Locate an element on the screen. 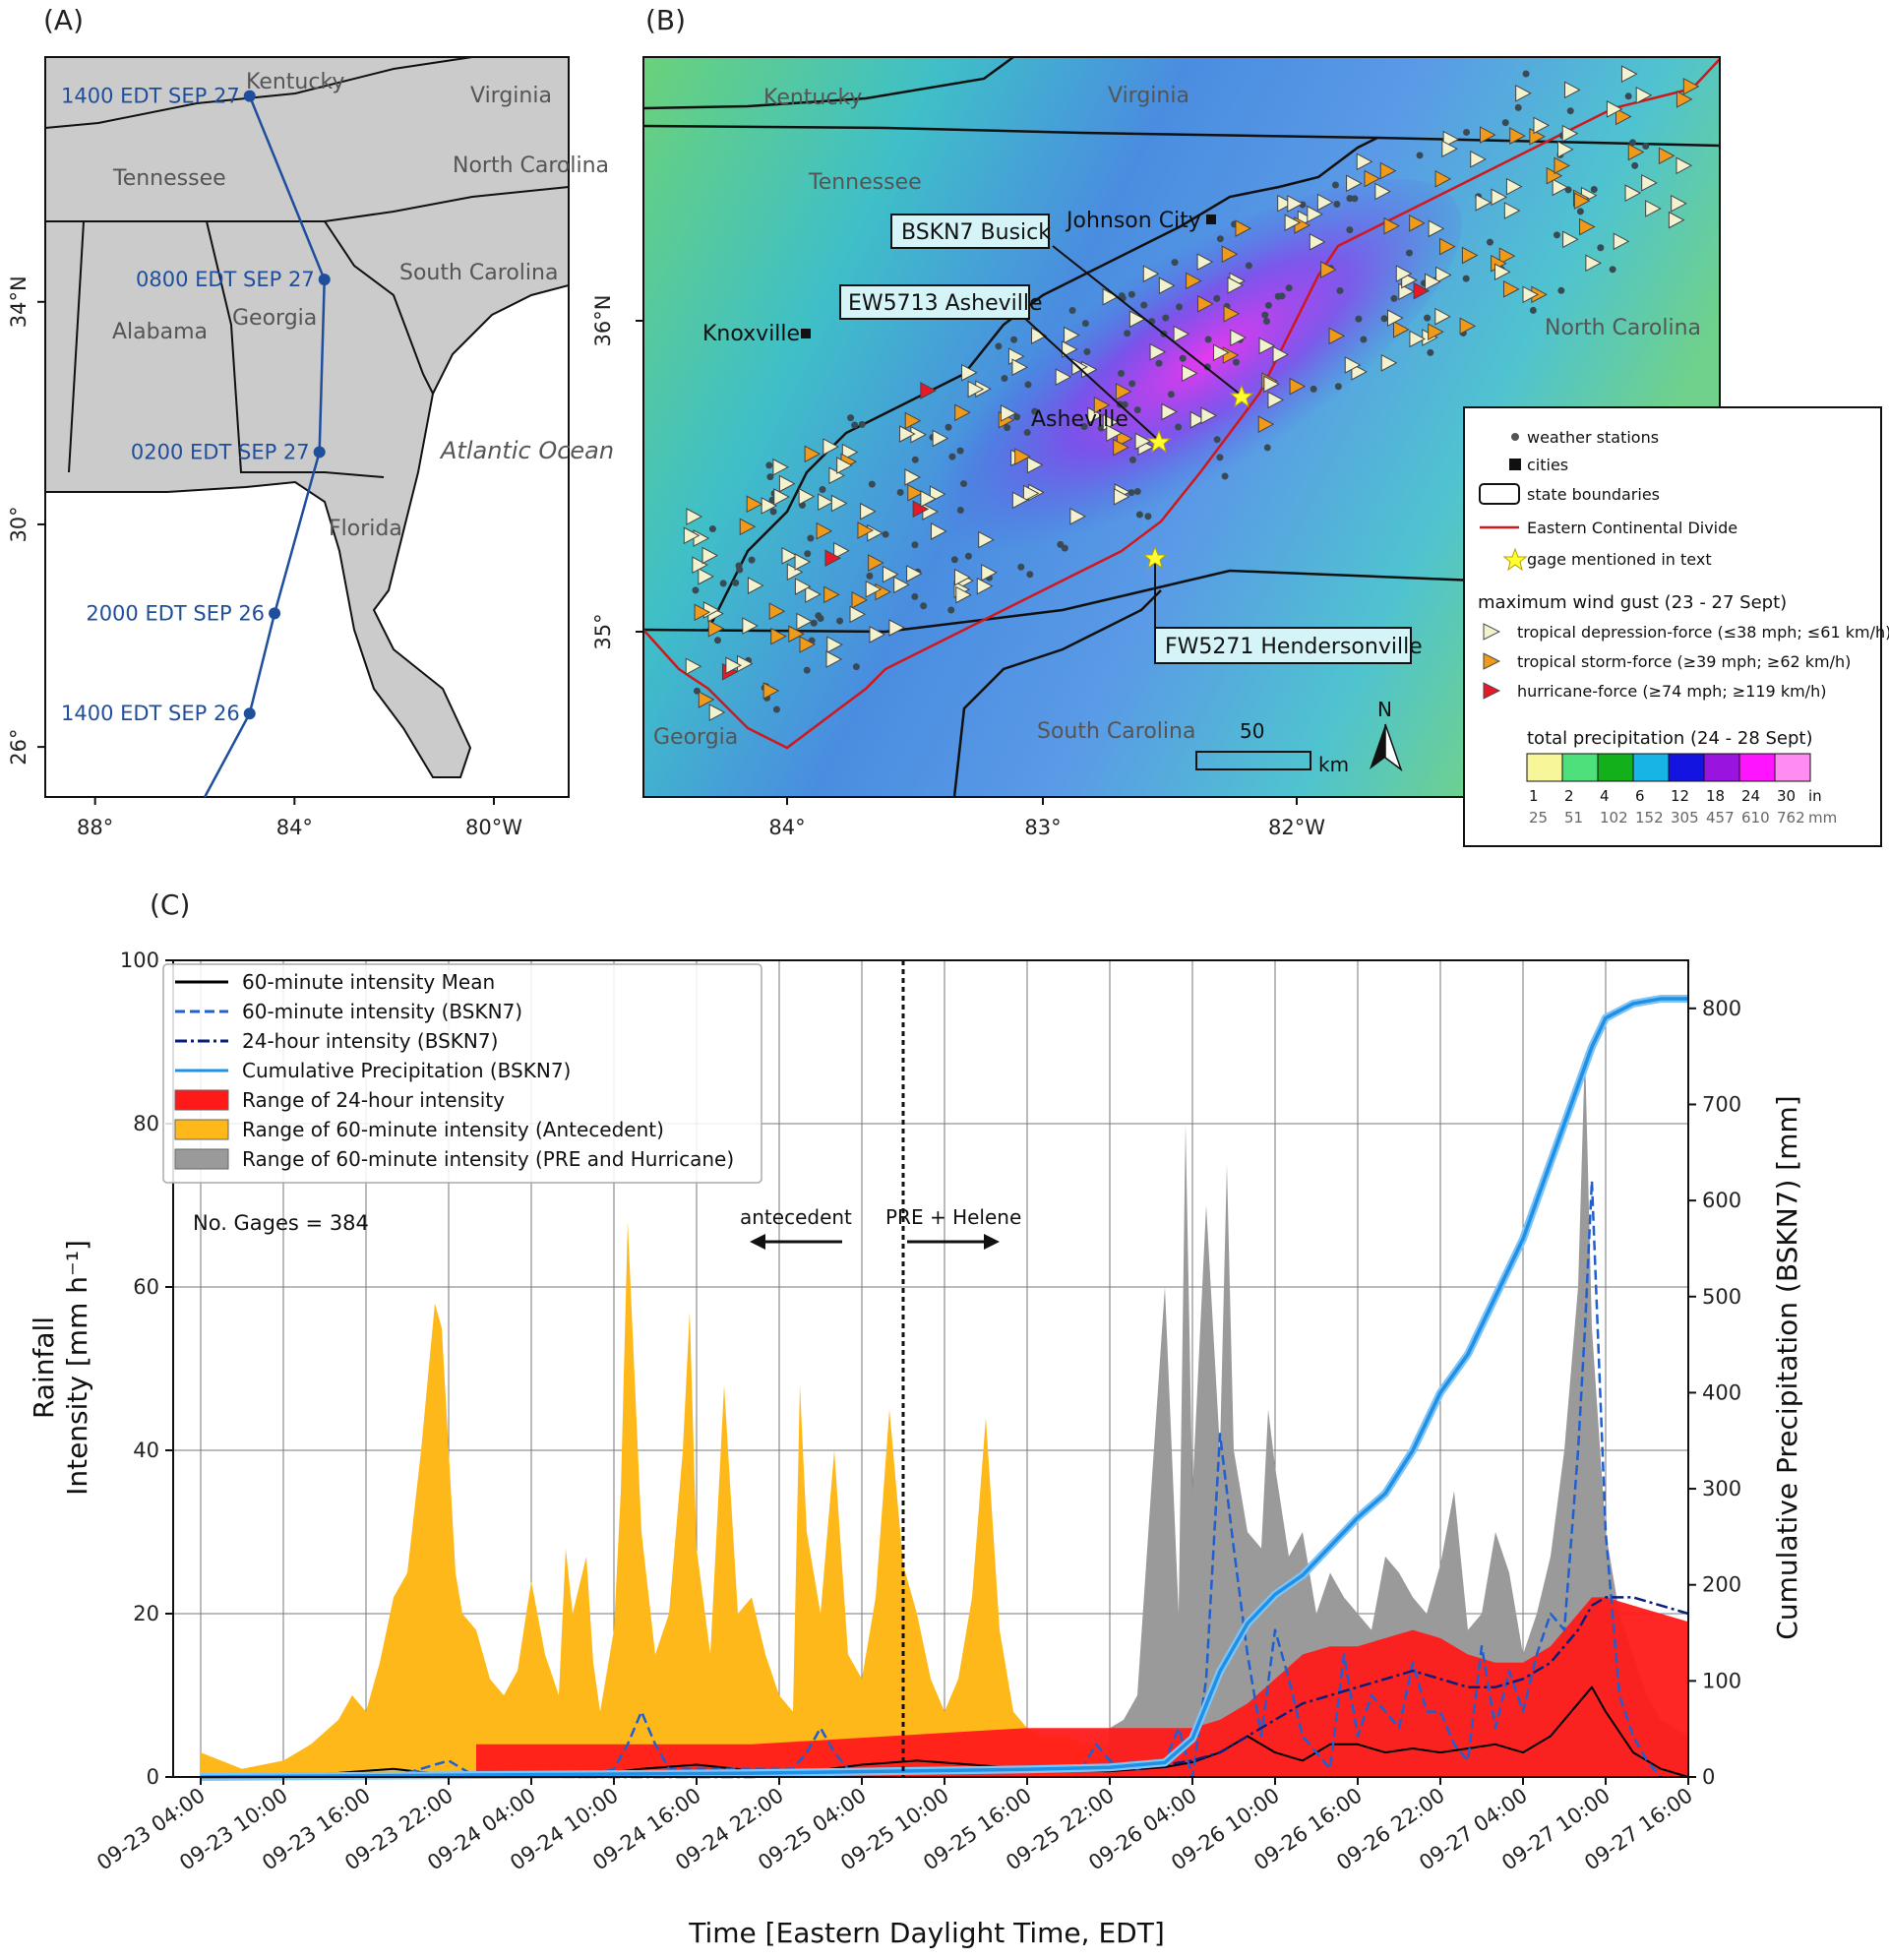  gage-box-fw5271 is located at coordinates (1283, 645).